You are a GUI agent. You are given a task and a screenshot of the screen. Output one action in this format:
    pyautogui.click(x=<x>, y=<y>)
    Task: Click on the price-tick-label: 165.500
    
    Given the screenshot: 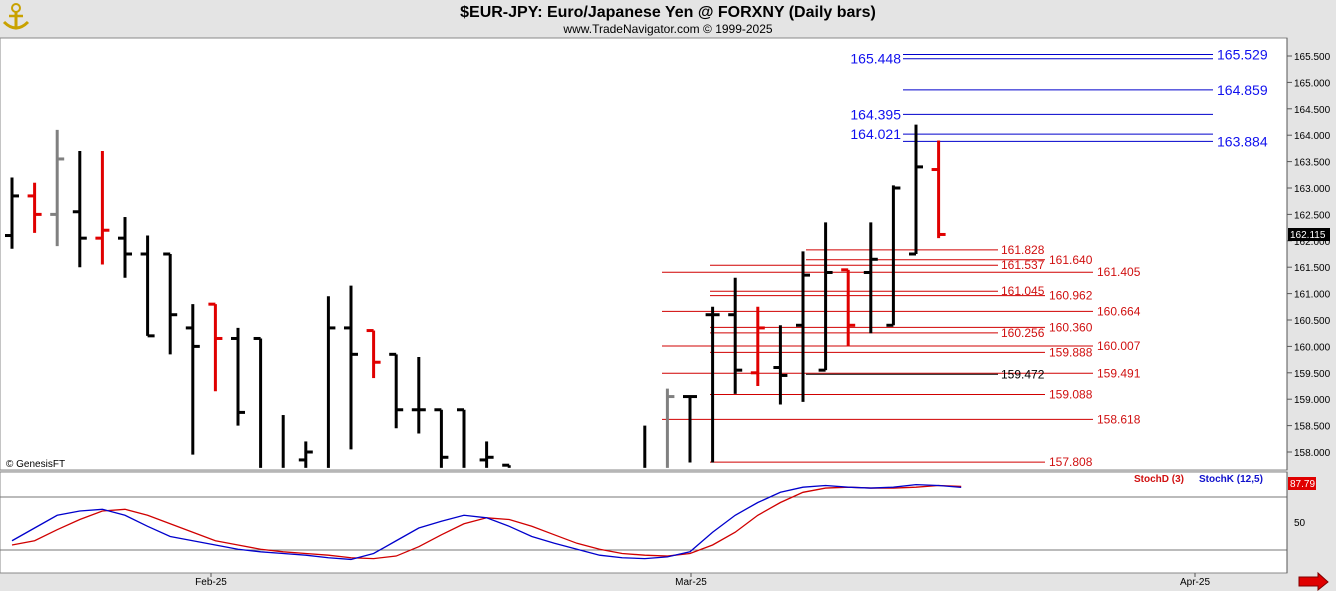 What is the action you would take?
    pyautogui.click(x=1312, y=57)
    